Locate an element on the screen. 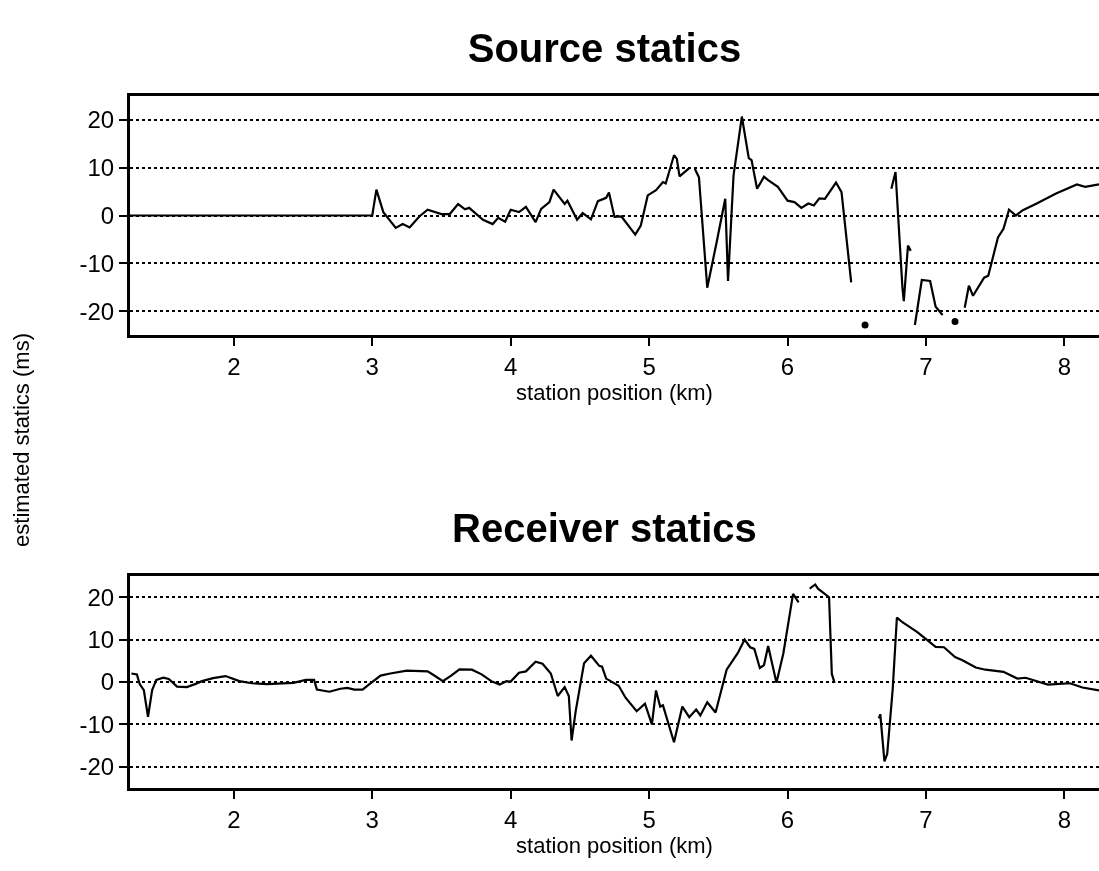 The width and height of the screenshot is (1099, 871). y-axis-title: estimated statics (ms) is located at coordinates (22, 440).